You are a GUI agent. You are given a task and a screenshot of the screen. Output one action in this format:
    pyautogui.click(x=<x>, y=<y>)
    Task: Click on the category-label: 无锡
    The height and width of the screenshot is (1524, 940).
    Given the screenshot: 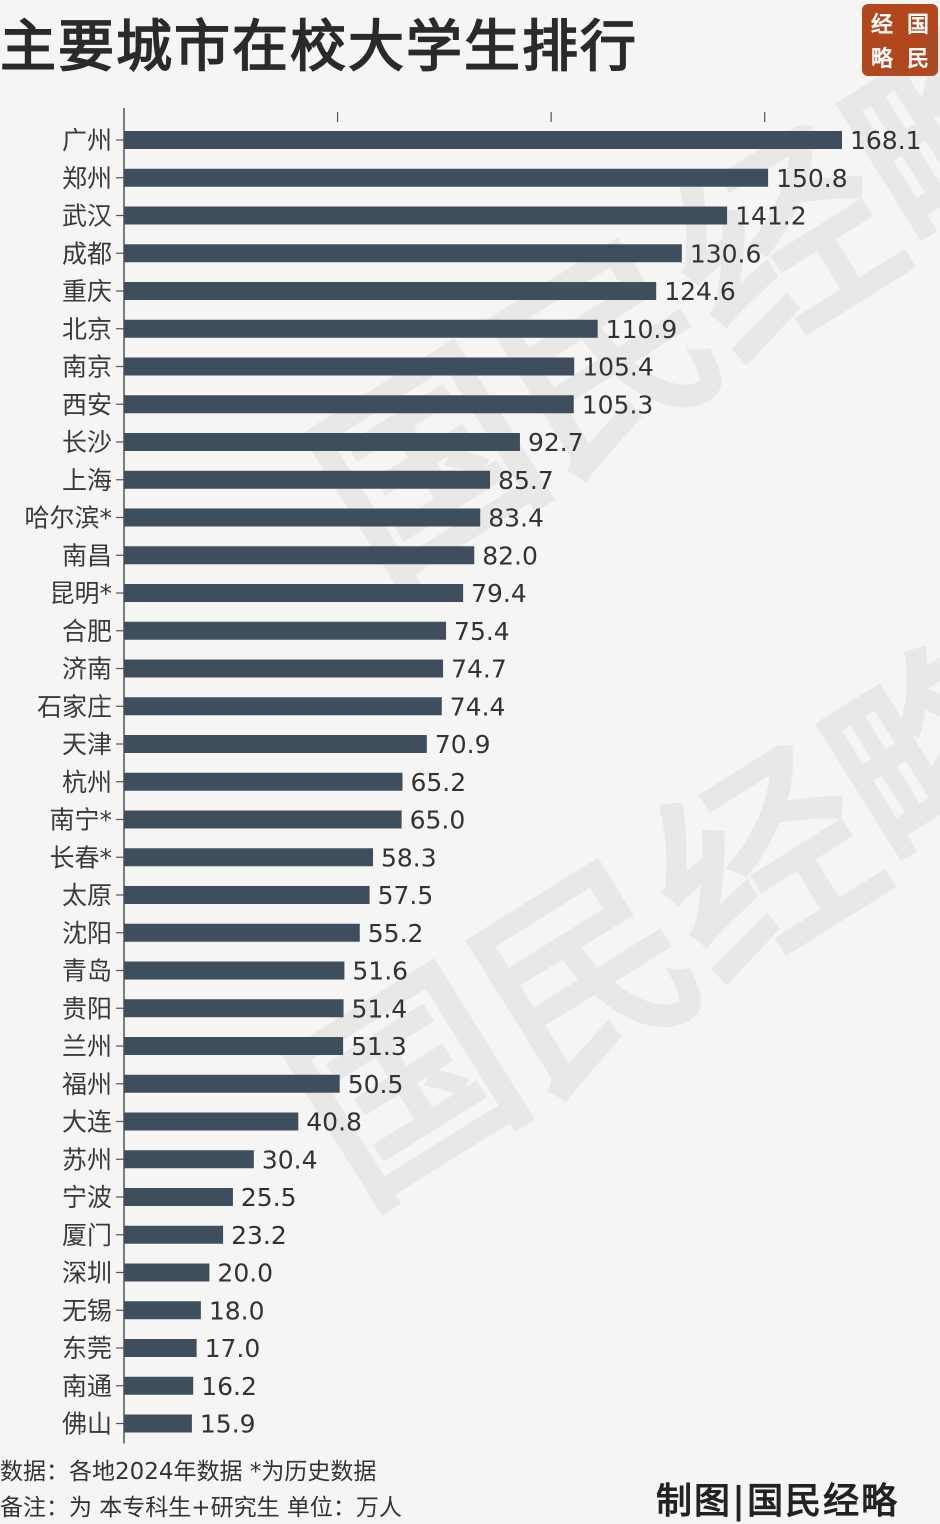 What is the action you would take?
    pyautogui.click(x=87, y=1310)
    